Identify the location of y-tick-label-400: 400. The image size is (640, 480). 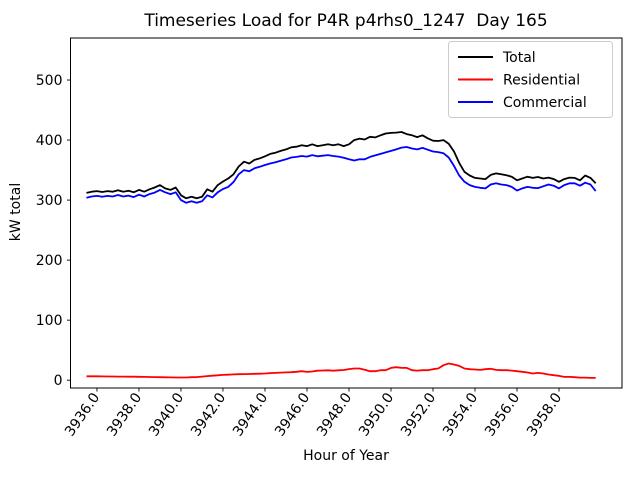
(49, 141).